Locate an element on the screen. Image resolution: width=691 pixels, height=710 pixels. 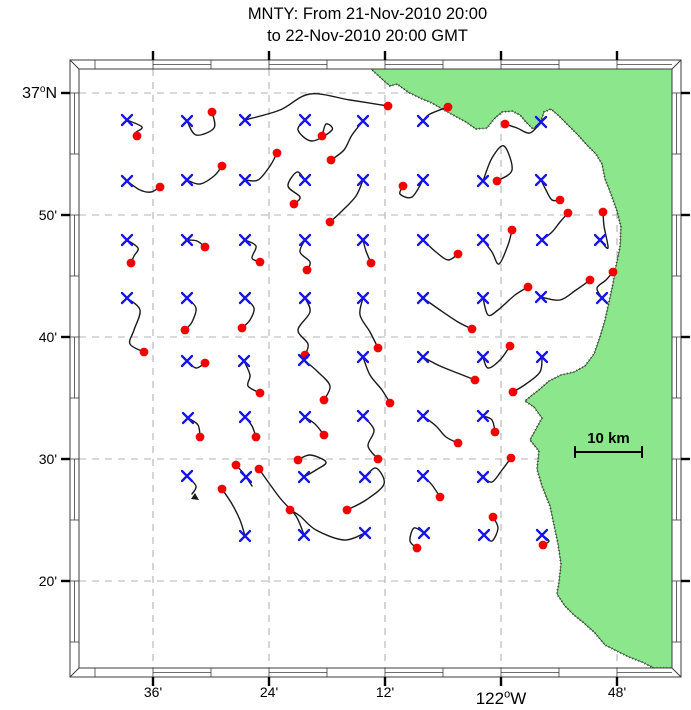
x-axis-label: 122oW is located at coordinates (501, 698).